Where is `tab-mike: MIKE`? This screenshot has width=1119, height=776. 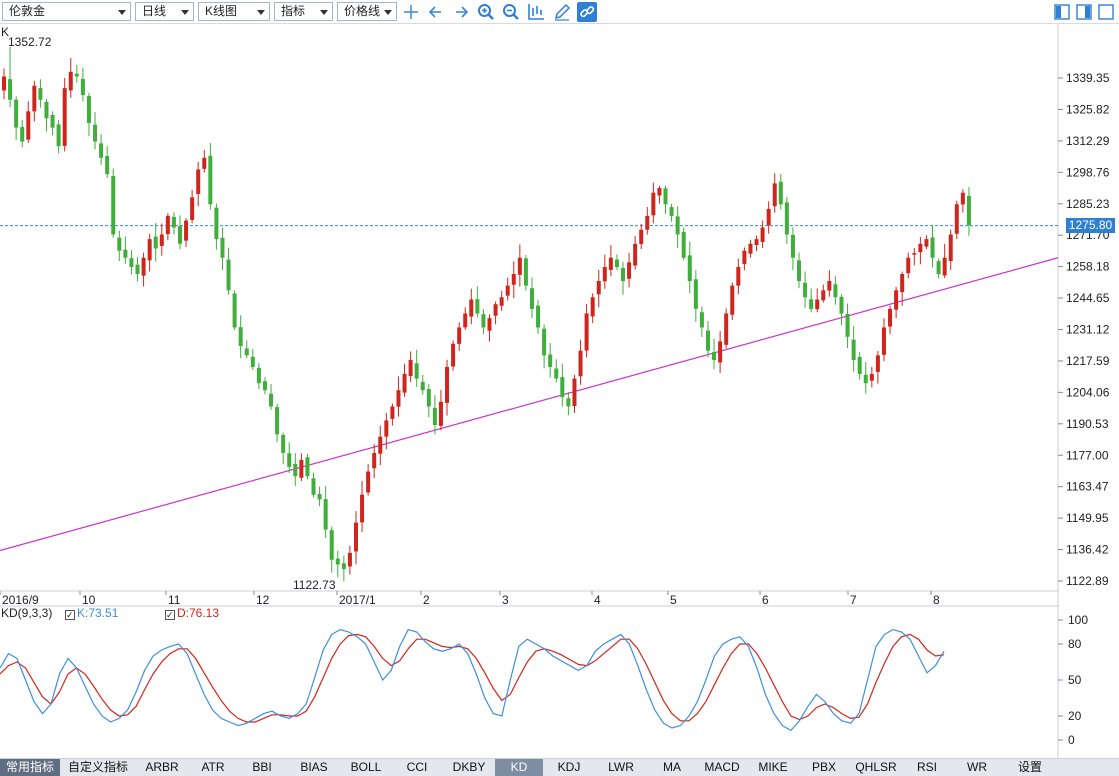 tab-mike: MIKE is located at coordinates (773, 767).